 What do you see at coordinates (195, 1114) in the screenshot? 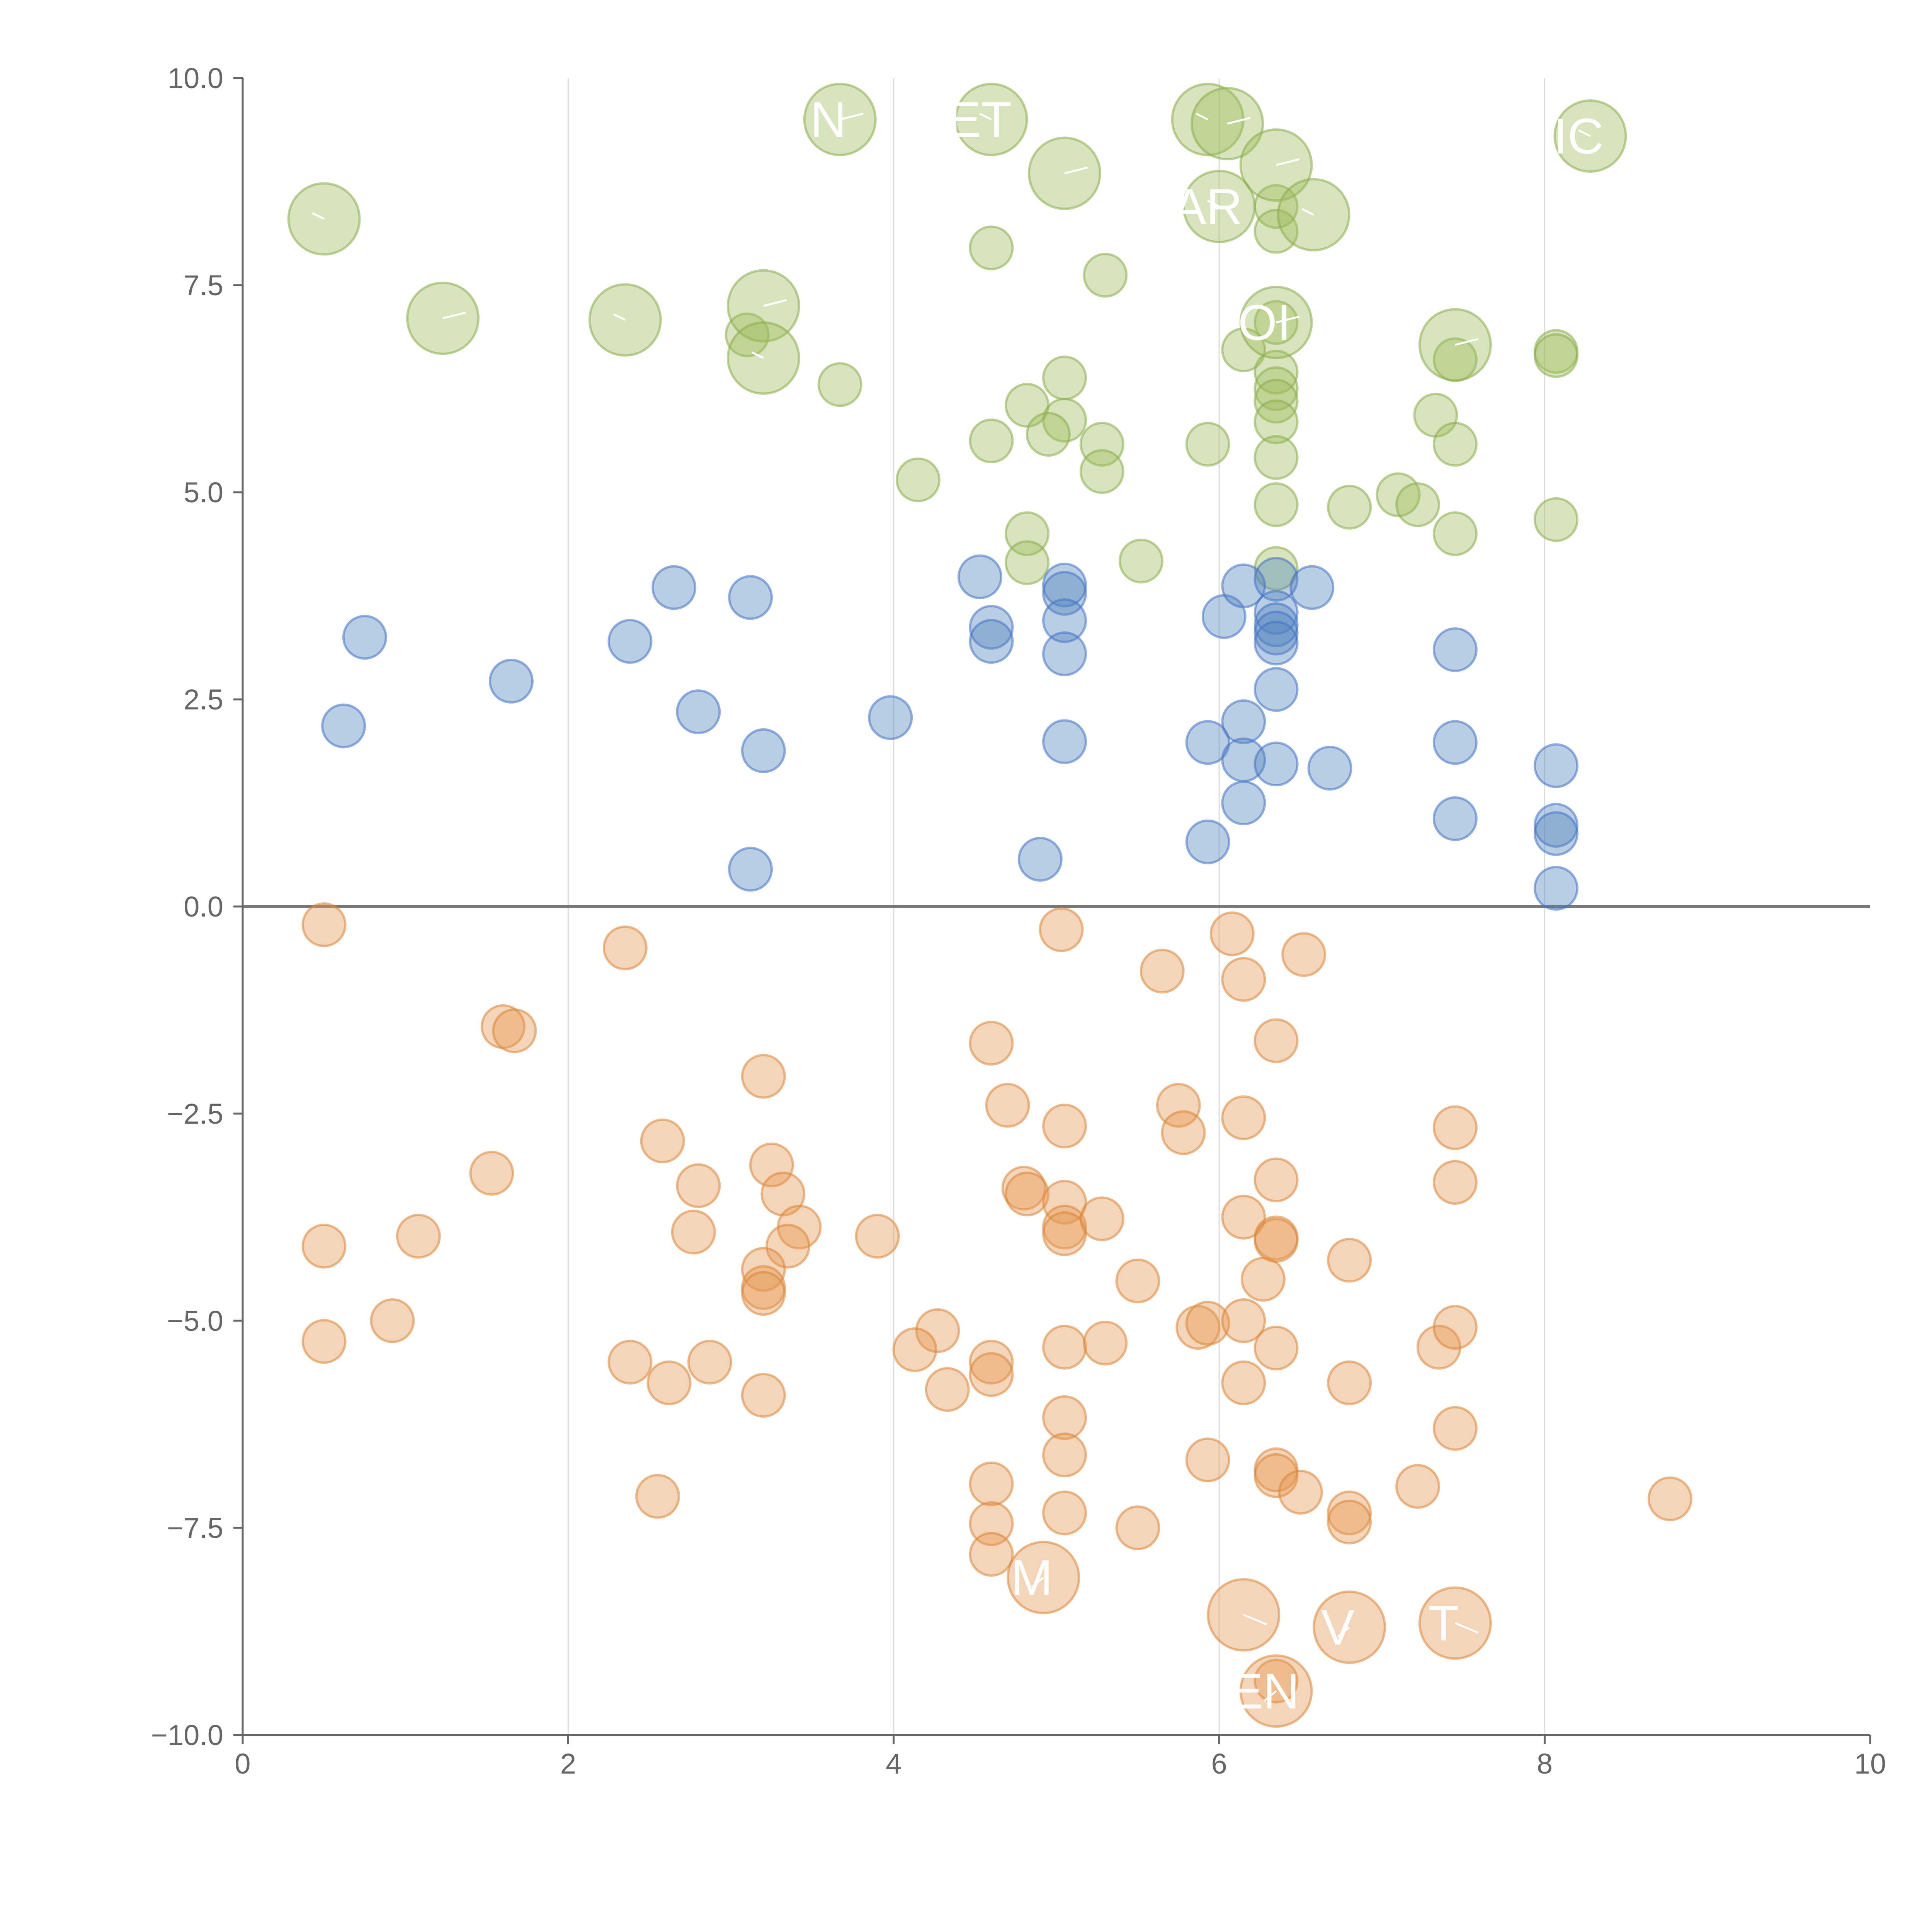
I see `y-tick-label: −2.5` at bounding box center [195, 1114].